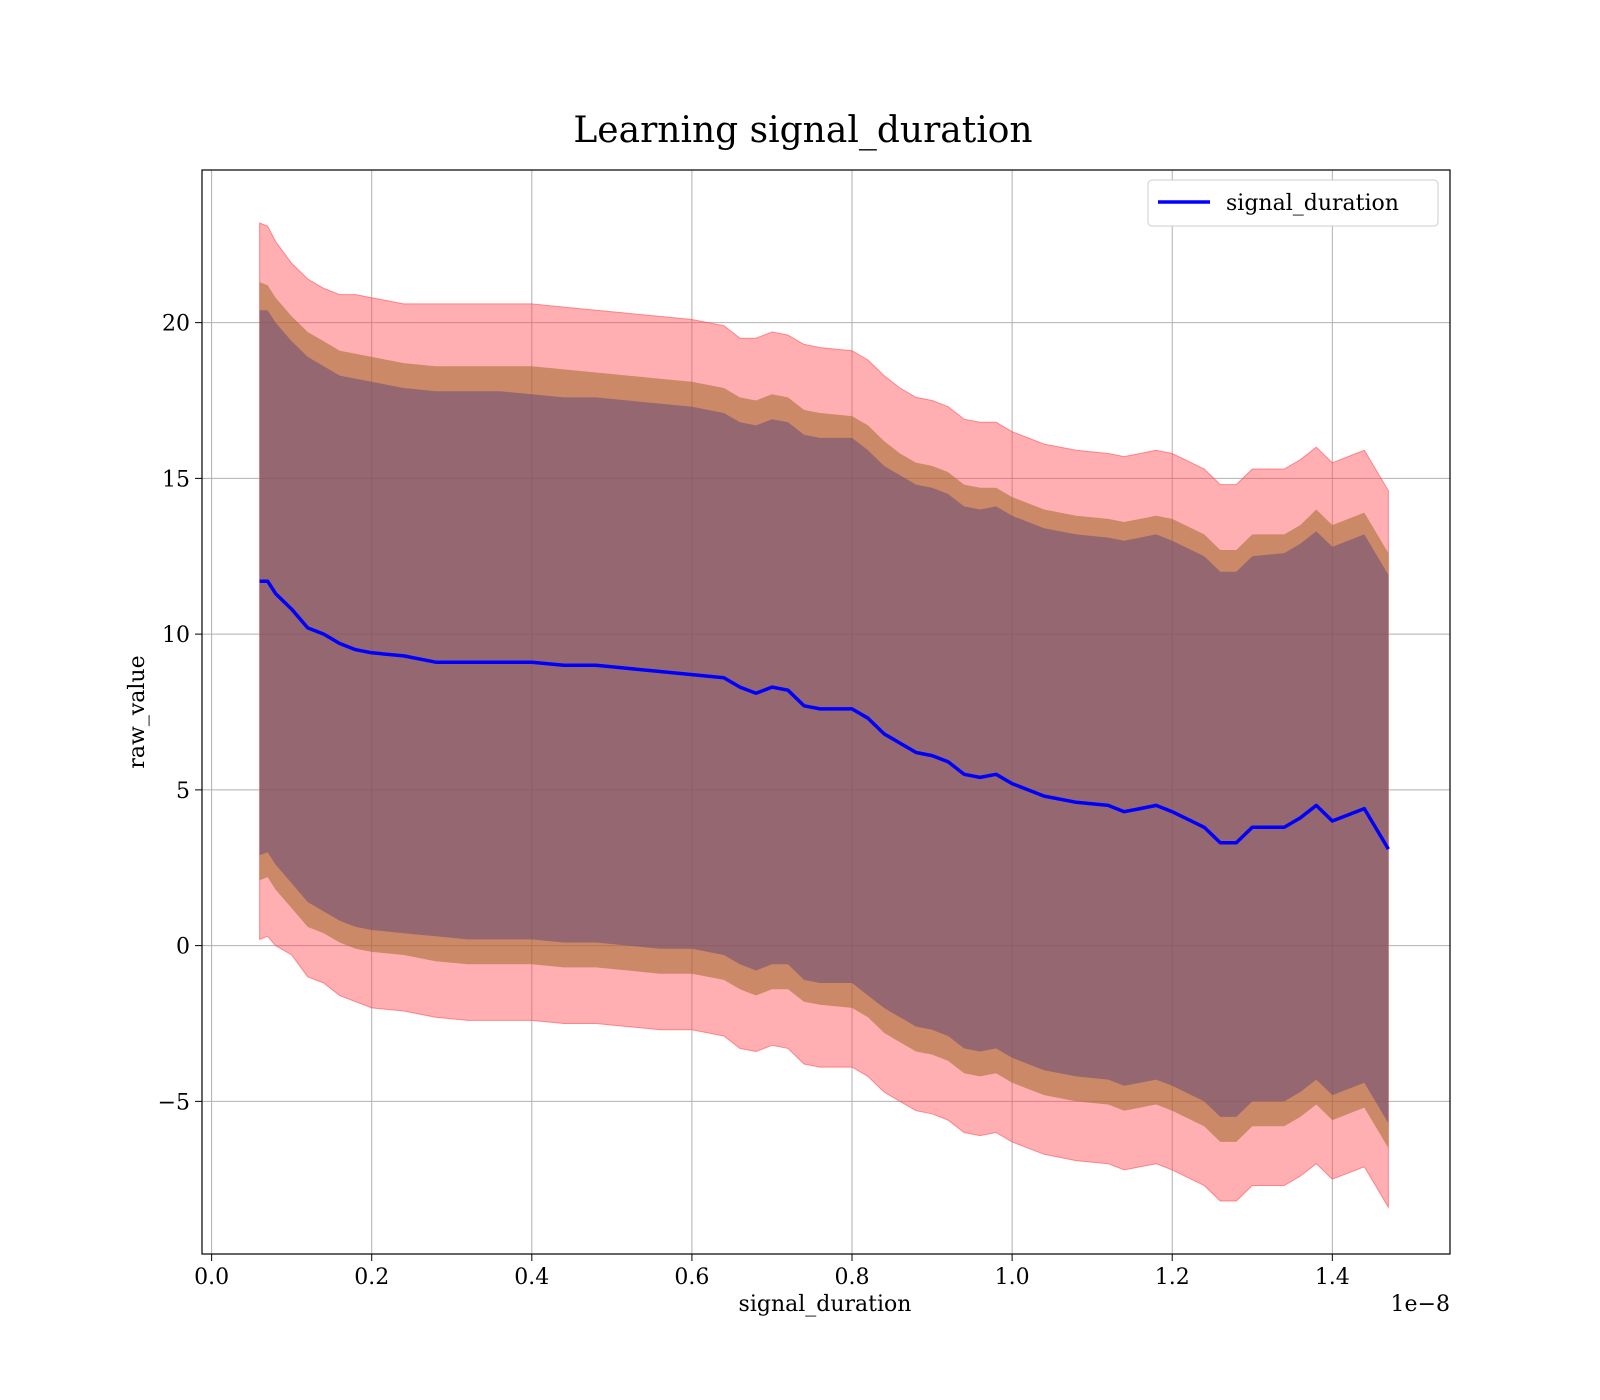  What do you see at coordinates (691, 1277) in the screenshot?
I see `x-tick-label: 0.6` at bounding box center [691, 1277].